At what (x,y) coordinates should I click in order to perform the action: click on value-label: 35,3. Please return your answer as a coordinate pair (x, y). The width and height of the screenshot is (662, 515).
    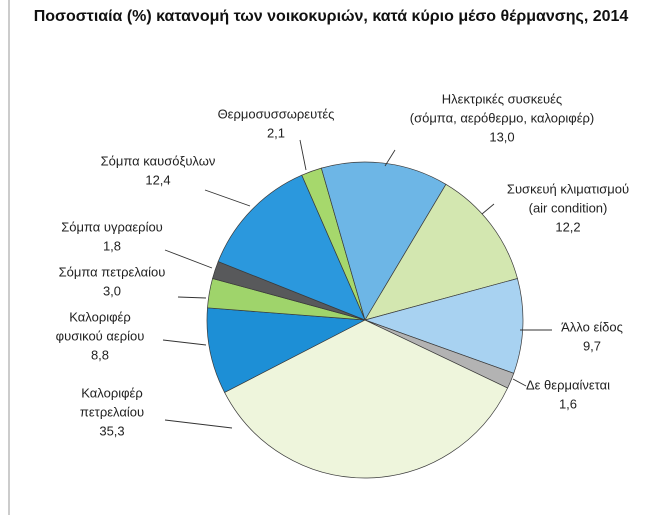
    Looking at the image, I should click on (111, 430).